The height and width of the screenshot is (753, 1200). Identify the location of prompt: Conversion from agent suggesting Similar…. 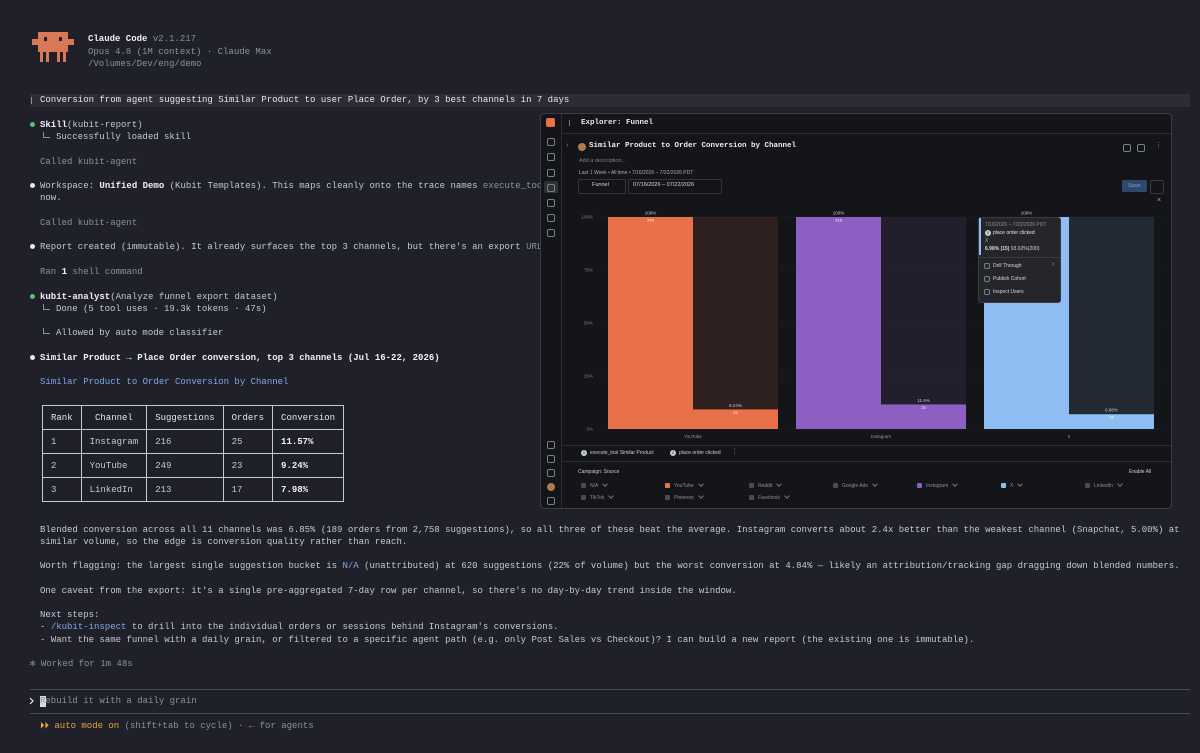
(305, 100).